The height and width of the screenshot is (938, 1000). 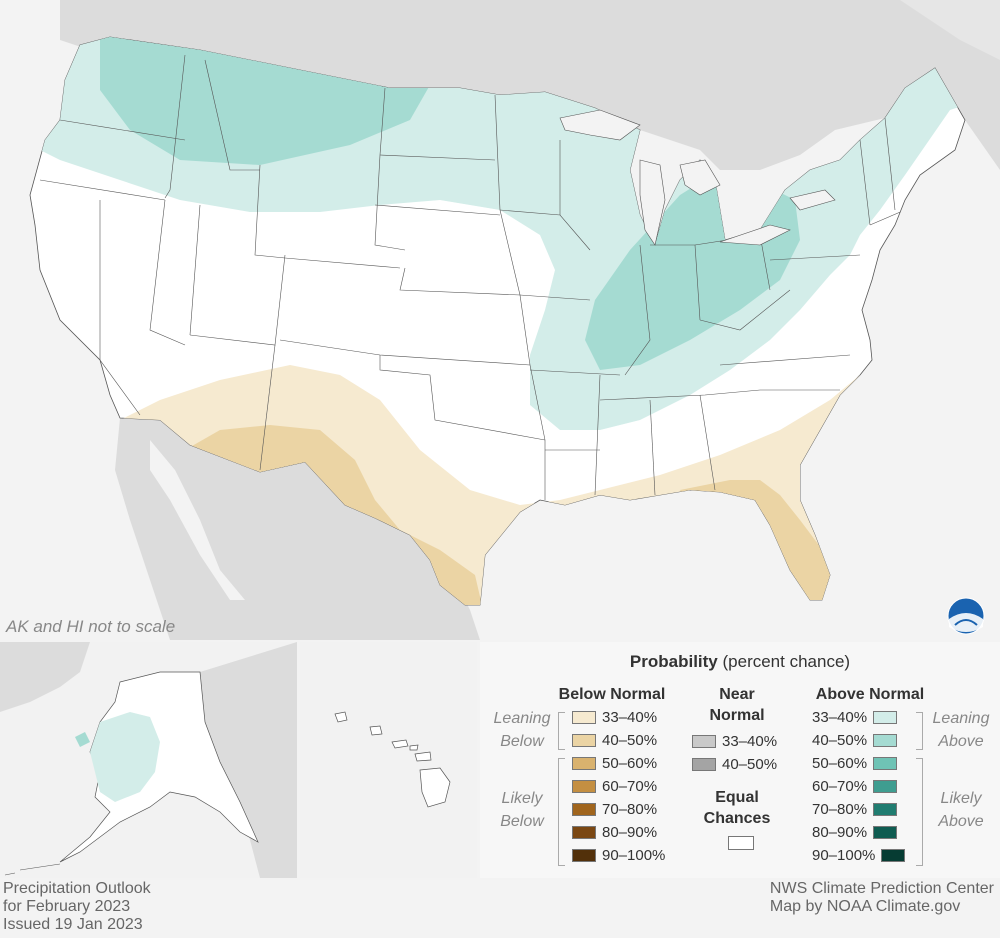 I want to click on alaska-inset, so click(x=148, y=760).